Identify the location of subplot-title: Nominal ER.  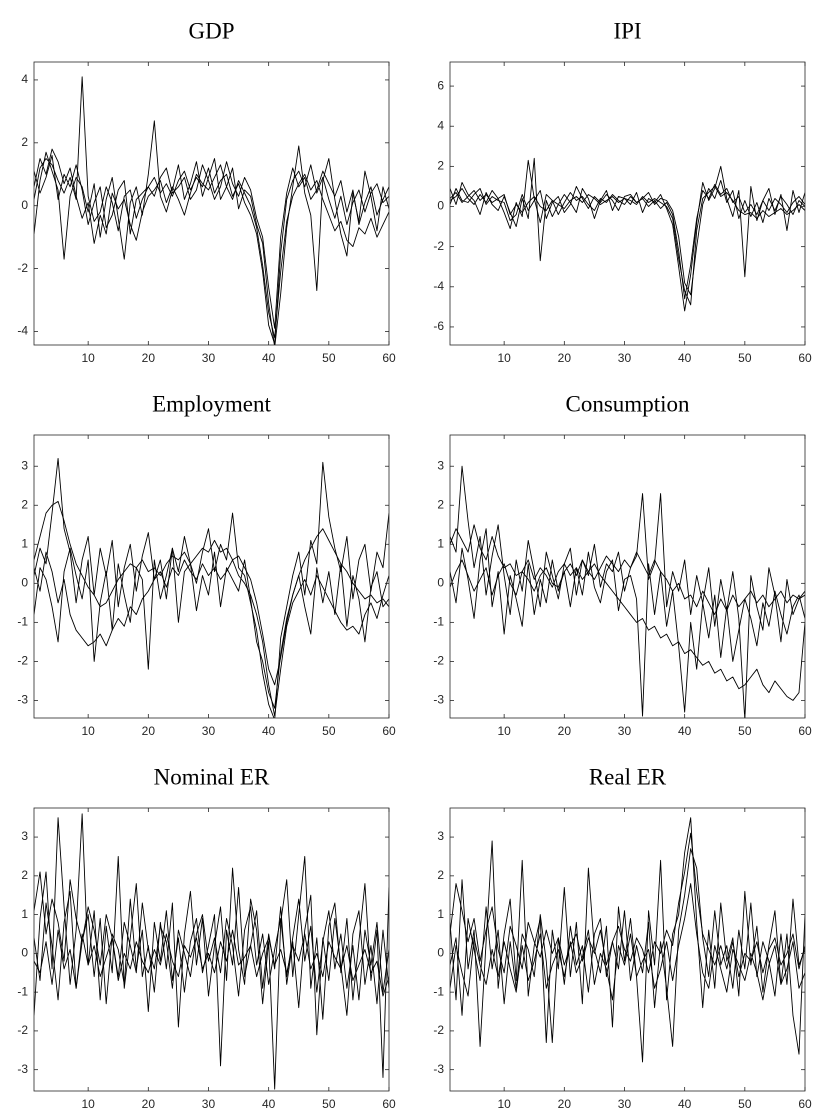
(212, 776).